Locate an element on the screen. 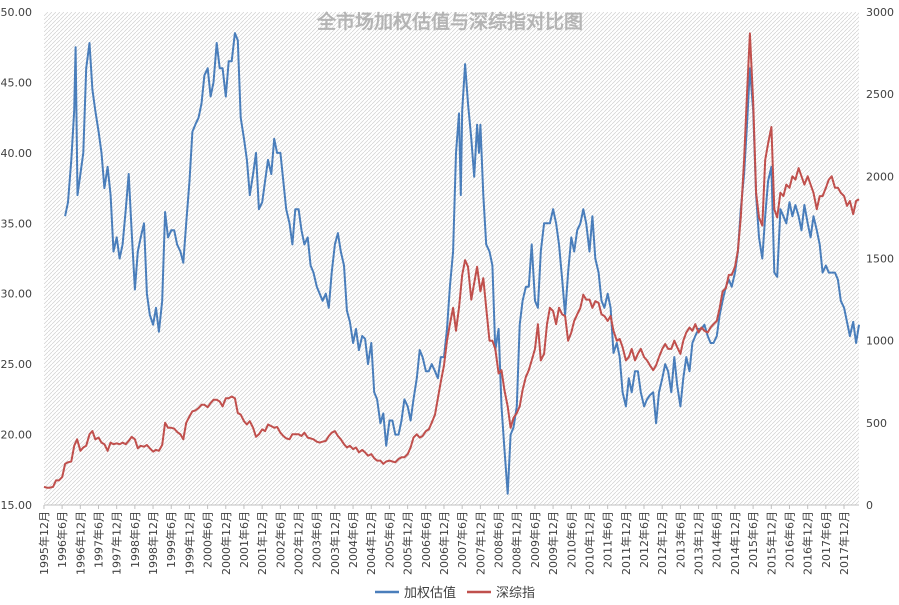  y-left-tick-label: 50.00 is located at coordinates (17, 12).